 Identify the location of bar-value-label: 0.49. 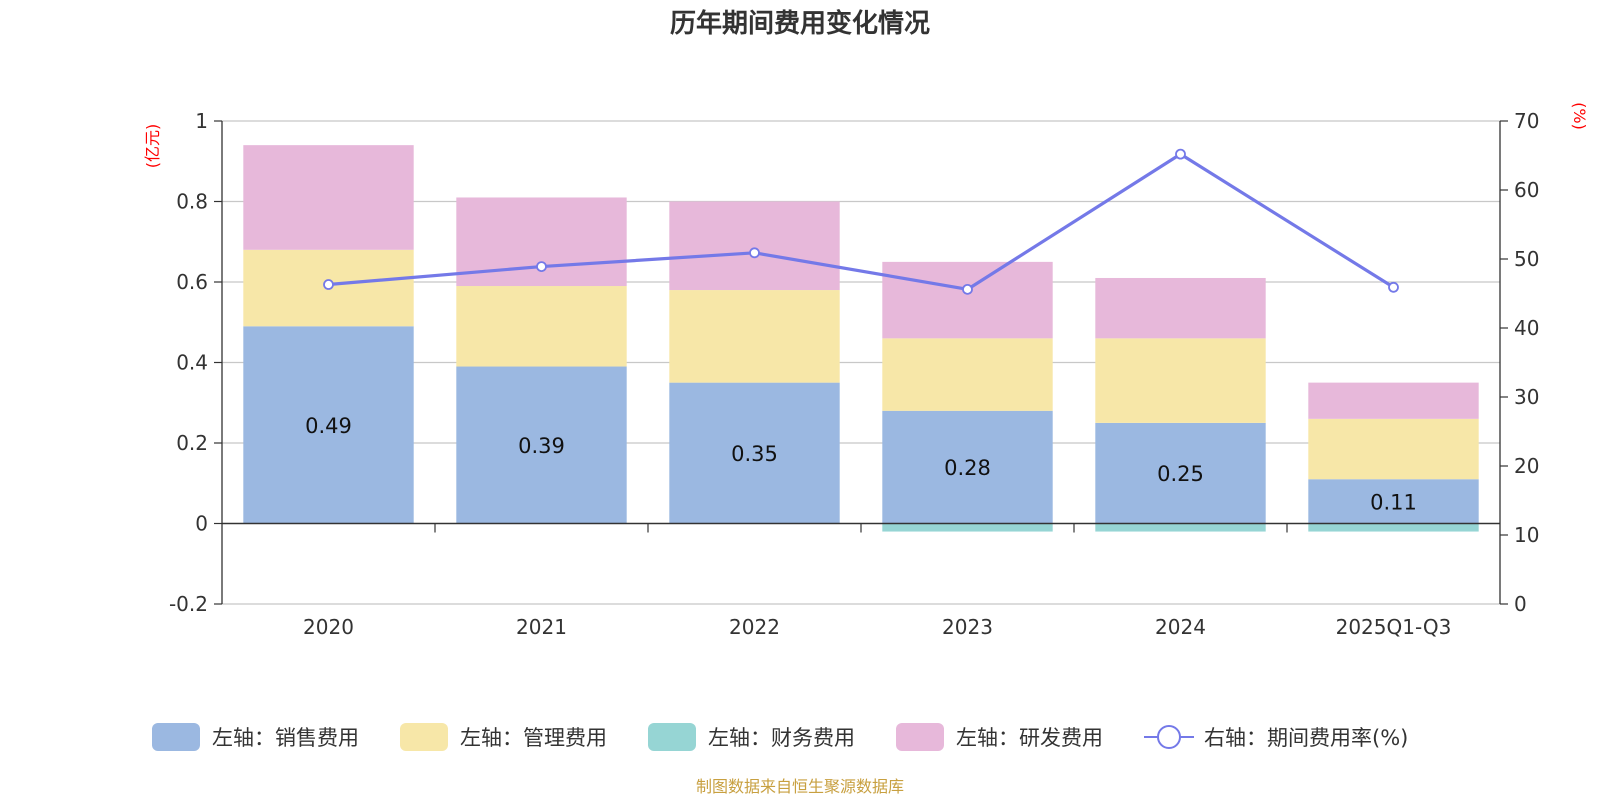
(328, 426).